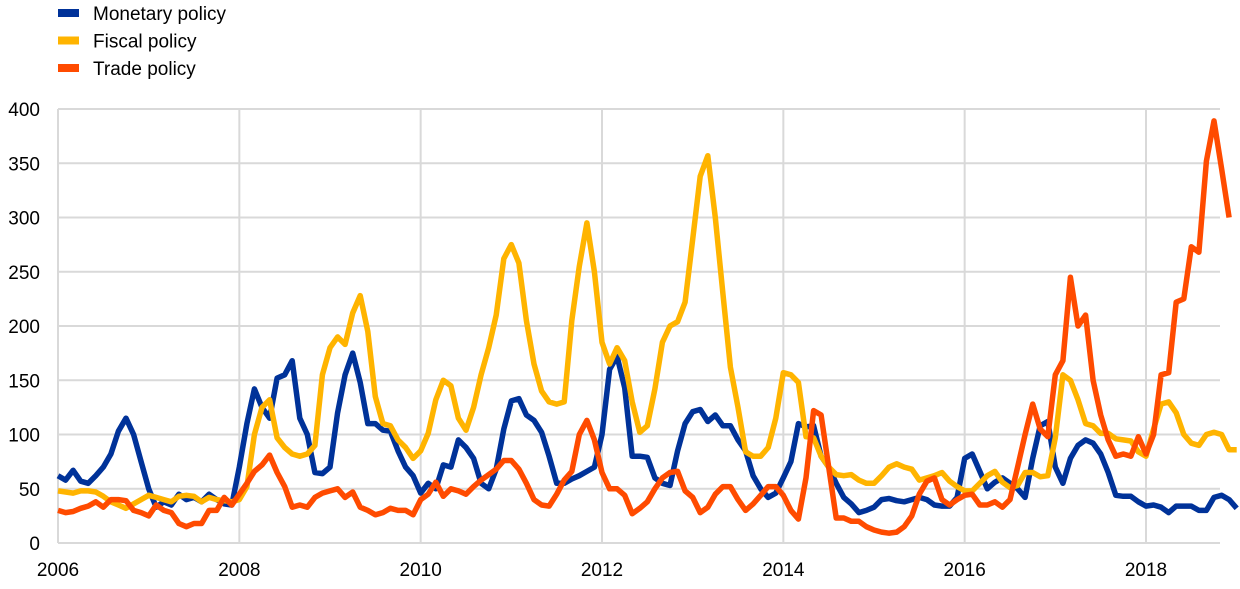 This screenshot has width=1240, height=589. Describe the element at coordinates (58, 570) in the screenshot. I see `x-tick-label: 2006` at that location.